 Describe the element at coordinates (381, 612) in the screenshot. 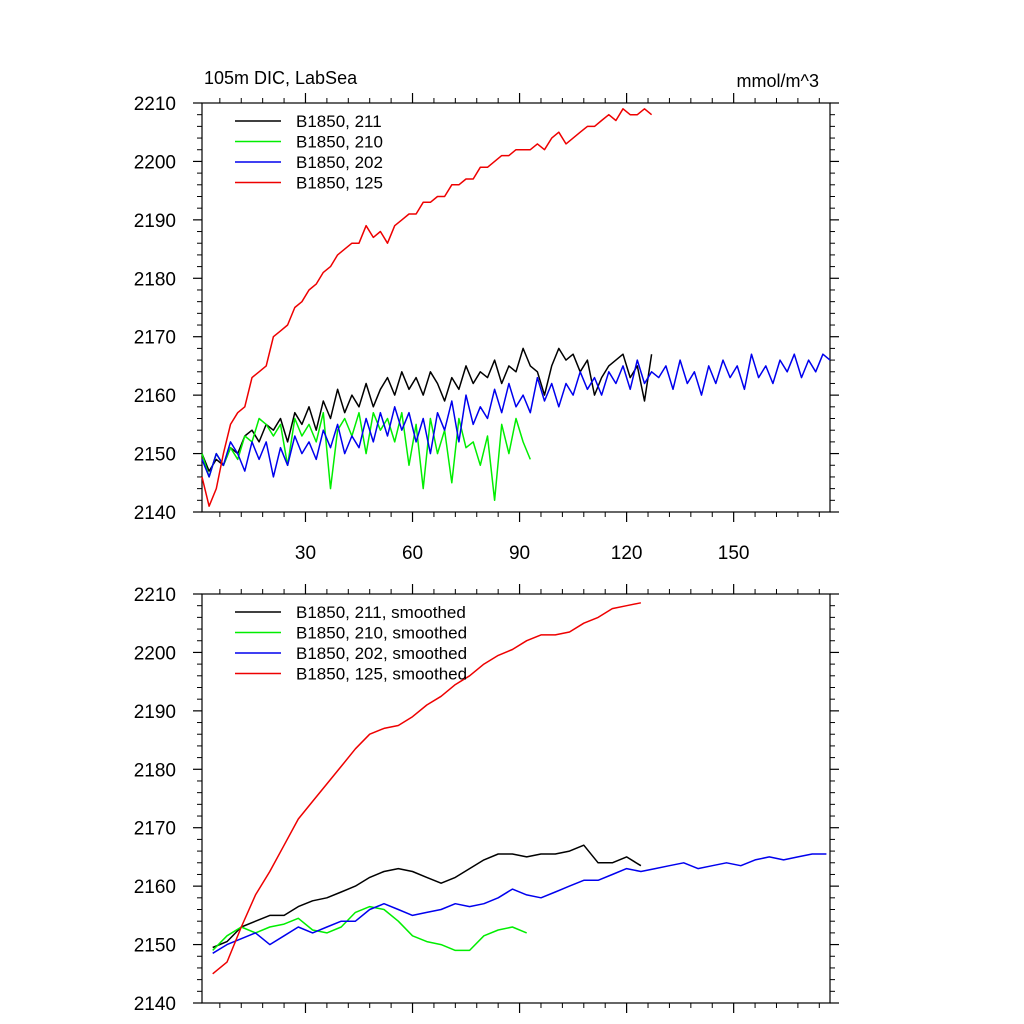

I see `legend-label: B1850, 211, smoothed` at that location.